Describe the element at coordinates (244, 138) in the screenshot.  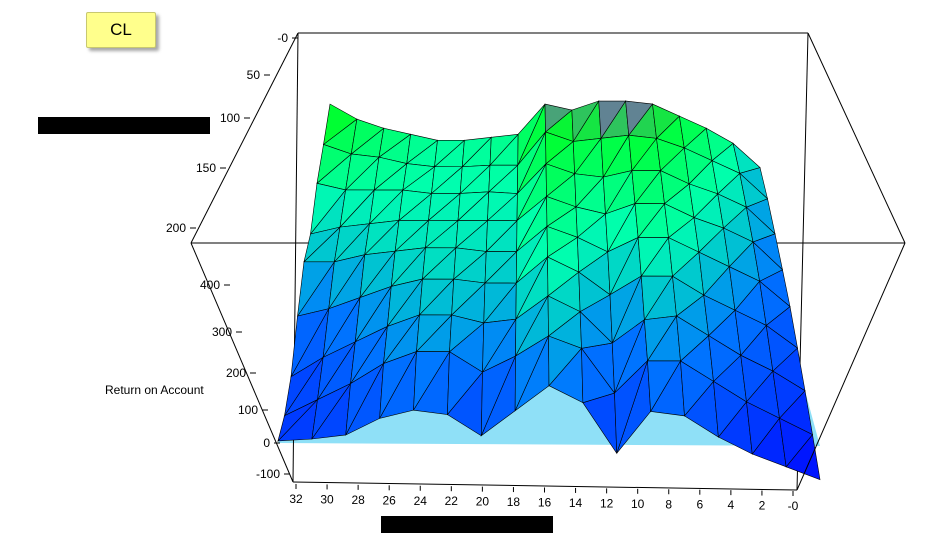
I see `box-edge` at that location.